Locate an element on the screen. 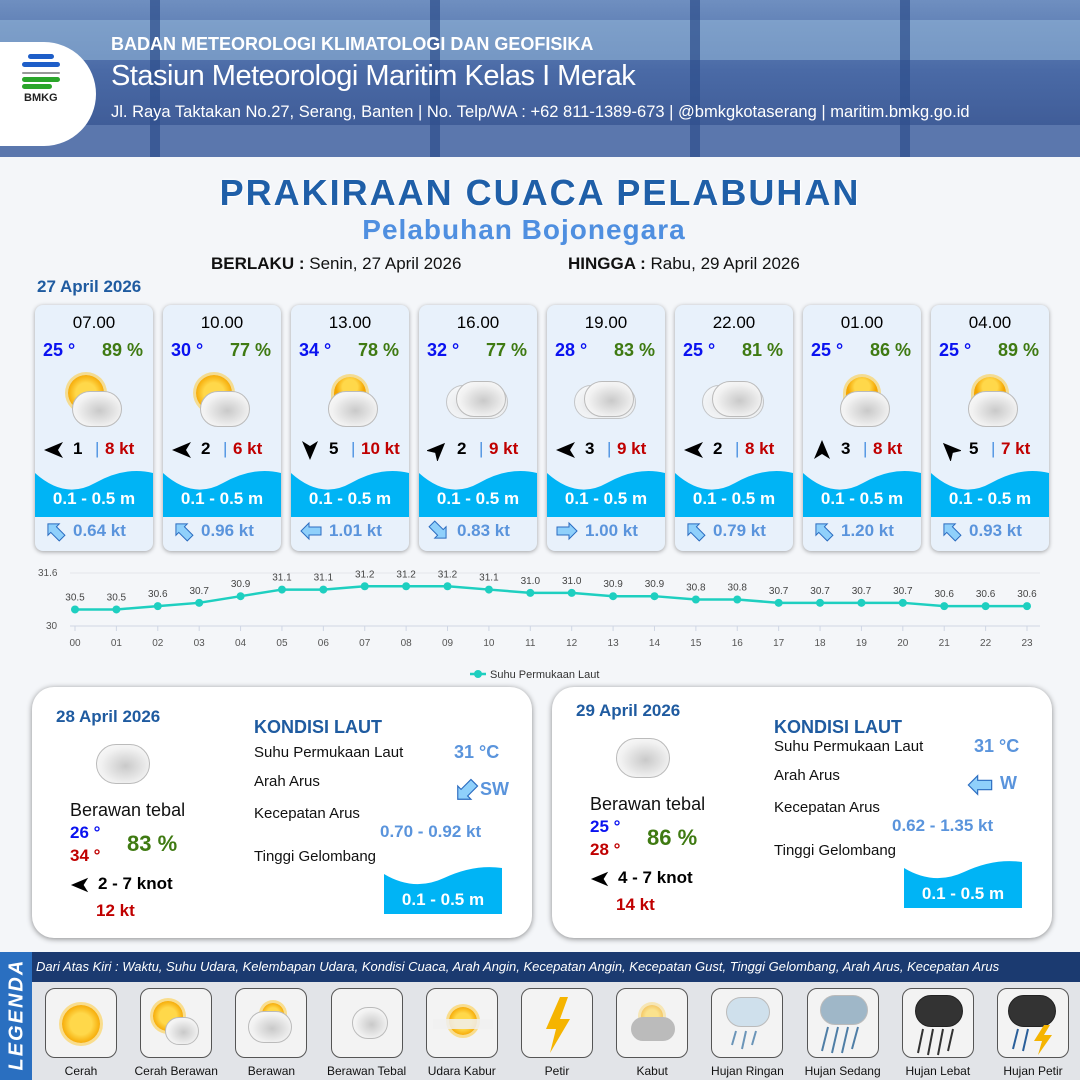  page-title: PRAKIRAAN CUACA PELABUHAN is located at coordinates (540, 192).